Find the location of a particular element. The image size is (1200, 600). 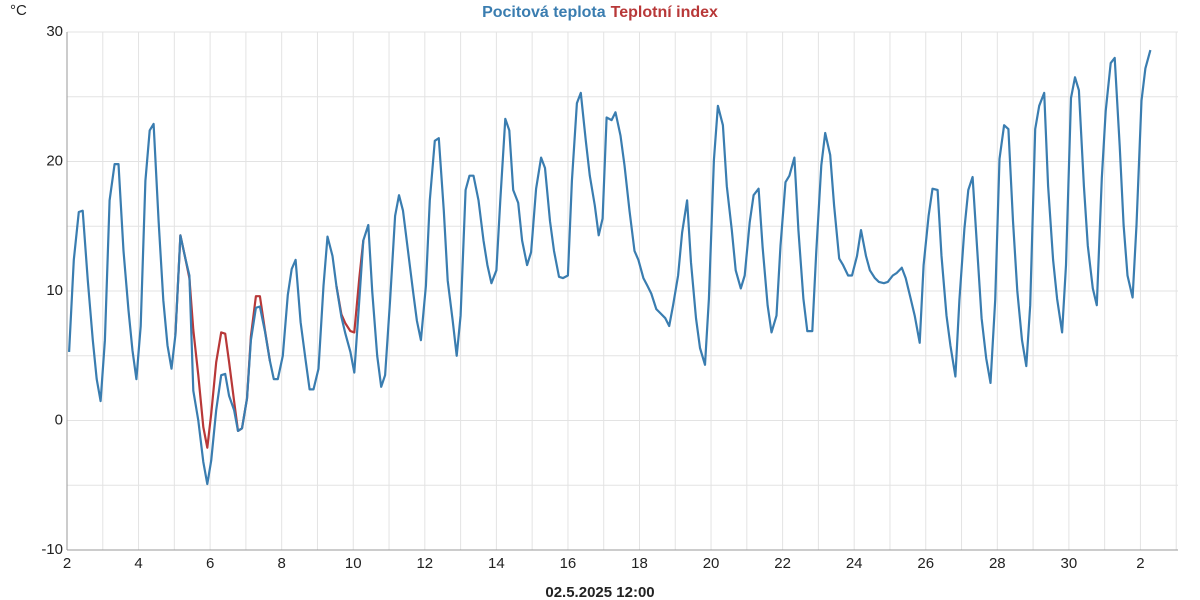

x-tick-label: 14 is located at coordinates (496, 563).